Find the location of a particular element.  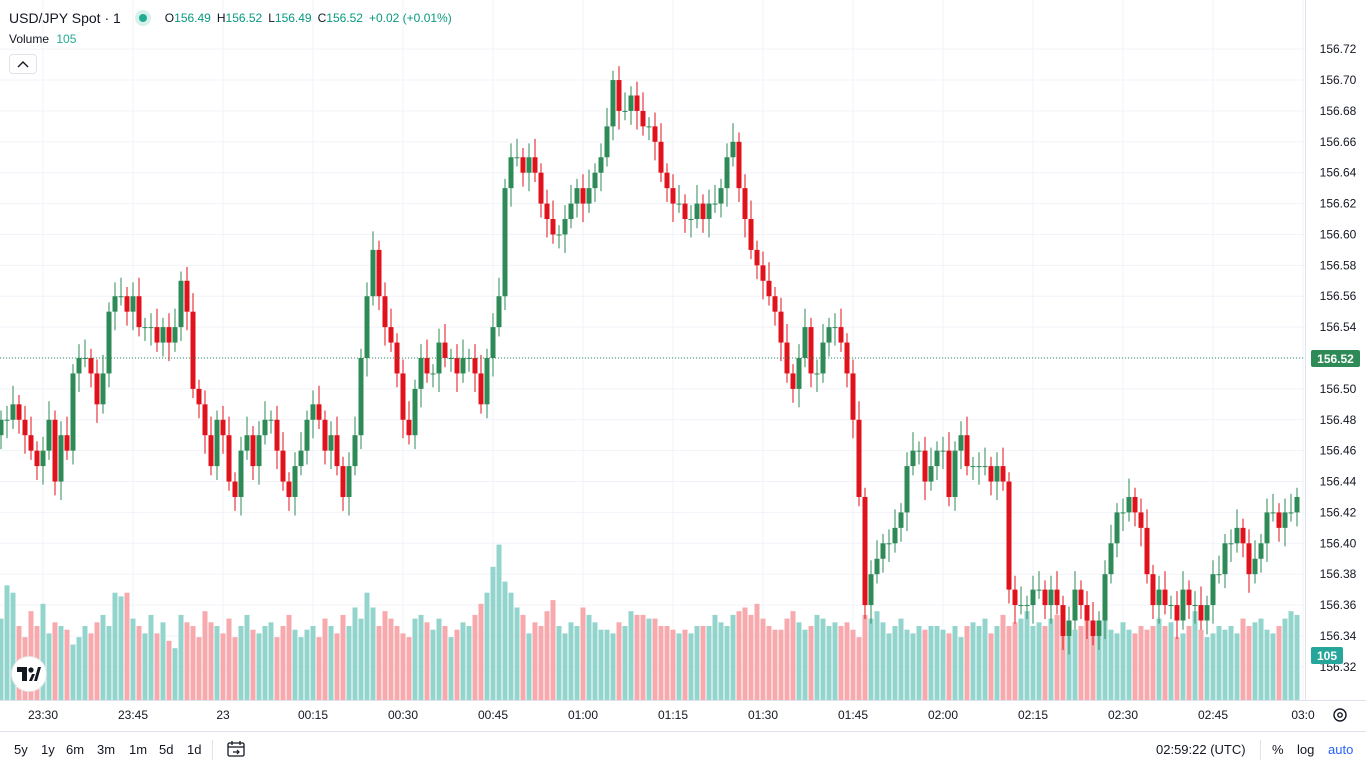

range-5y: 5y is located at coordinates (21, 749).